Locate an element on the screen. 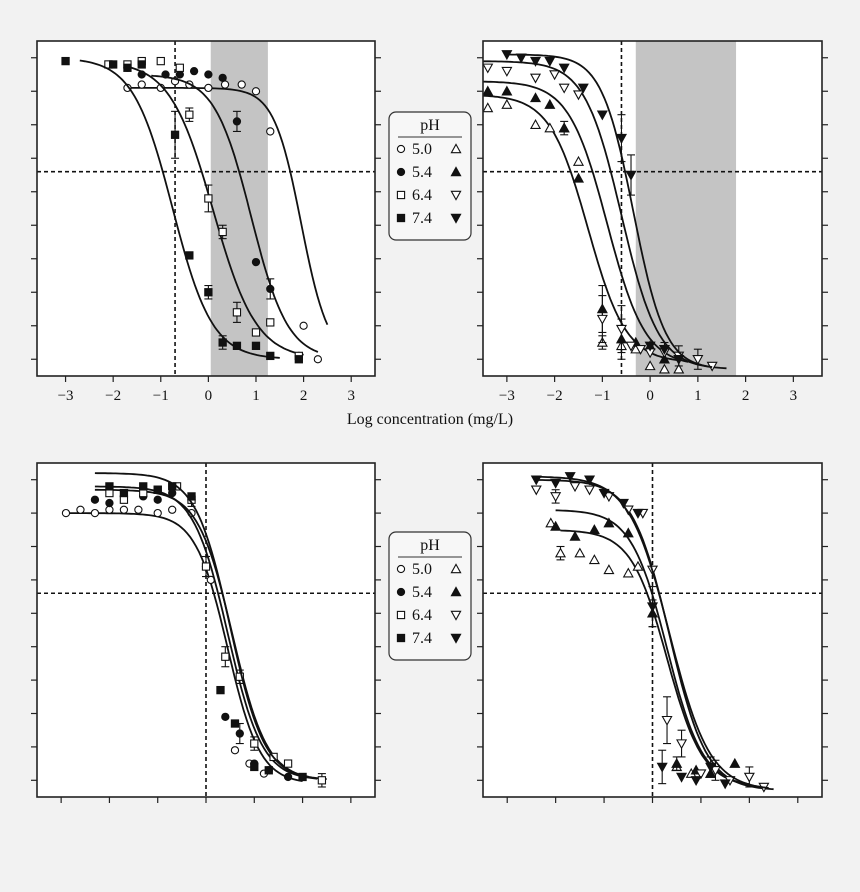  legend-label: 6.4 is located at coordinates (422, 615).